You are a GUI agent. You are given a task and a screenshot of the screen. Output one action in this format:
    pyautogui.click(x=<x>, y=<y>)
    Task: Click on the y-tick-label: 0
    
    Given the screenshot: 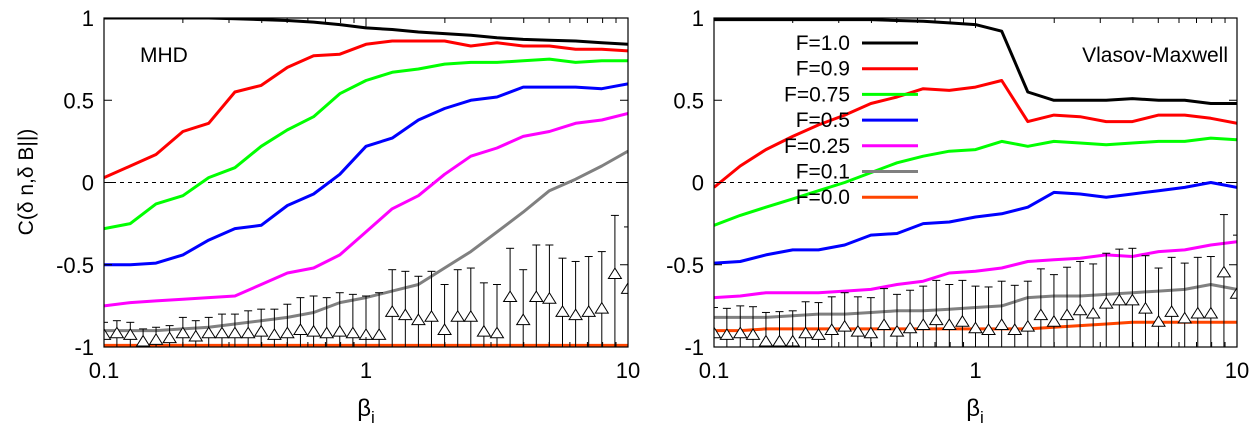 What is the action you would take?
    pyautogui.click(x=88, y=183)
    